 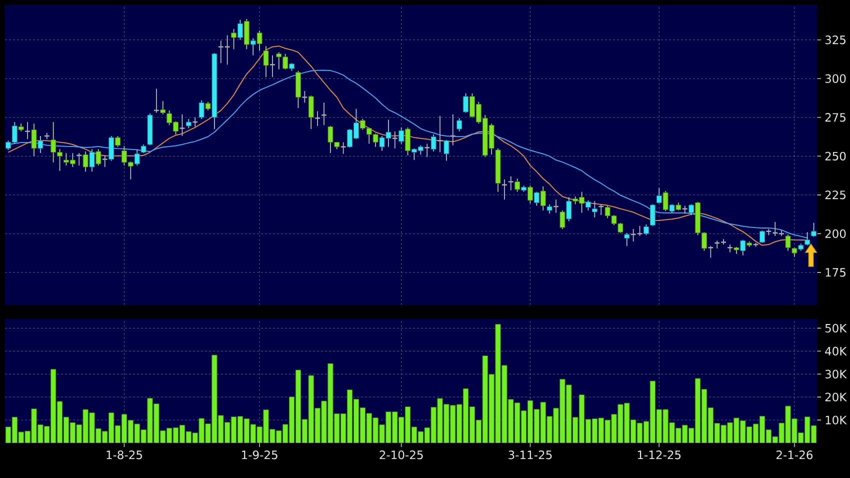 I want to click on x-tick-label: 2-1-26, so click(x=794, y=455).